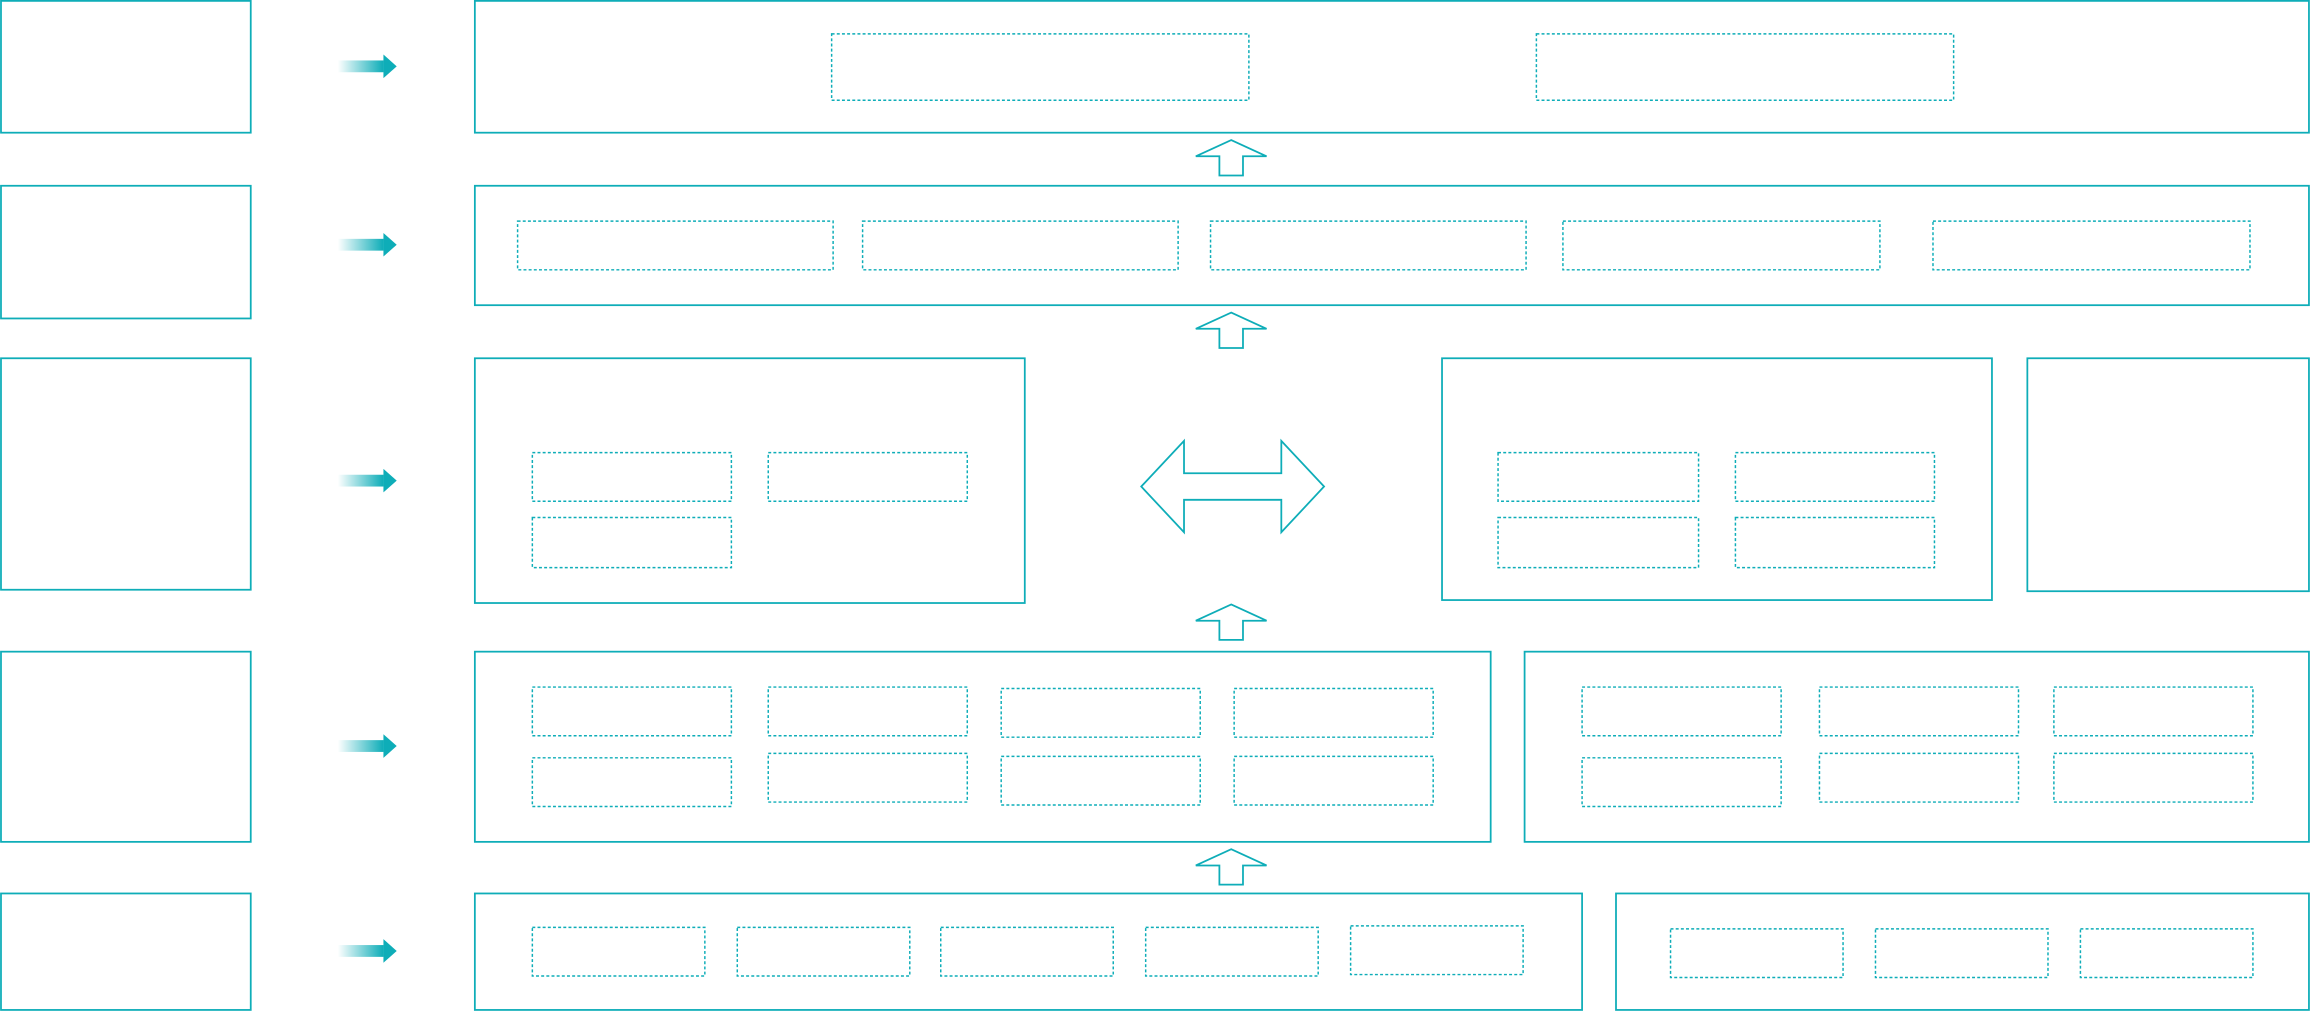 The height and width of the screenshot is (1012, 2312). What do you see at coordinates (1233, 486) in the screenshot?
I see `double-arrow-icon` at bounding box center [1233, 486].